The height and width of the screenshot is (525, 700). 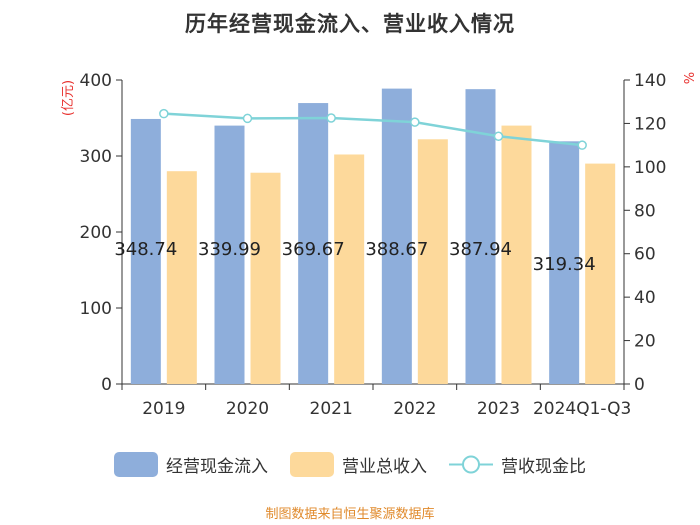 I want to click on x-tick-label: 2020, so click(x=247, y=409).